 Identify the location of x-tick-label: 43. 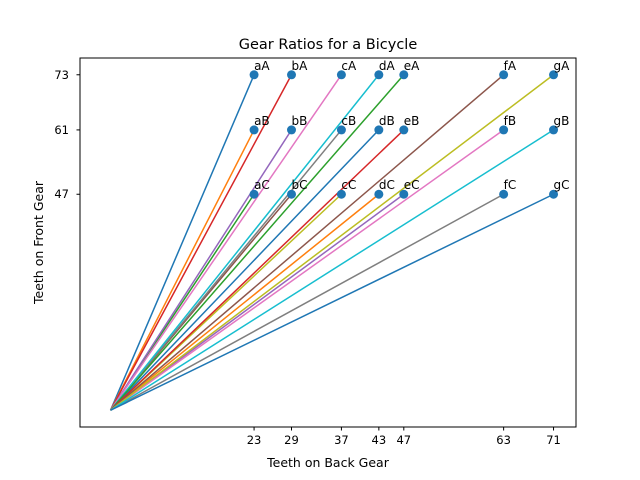
(379, 440).